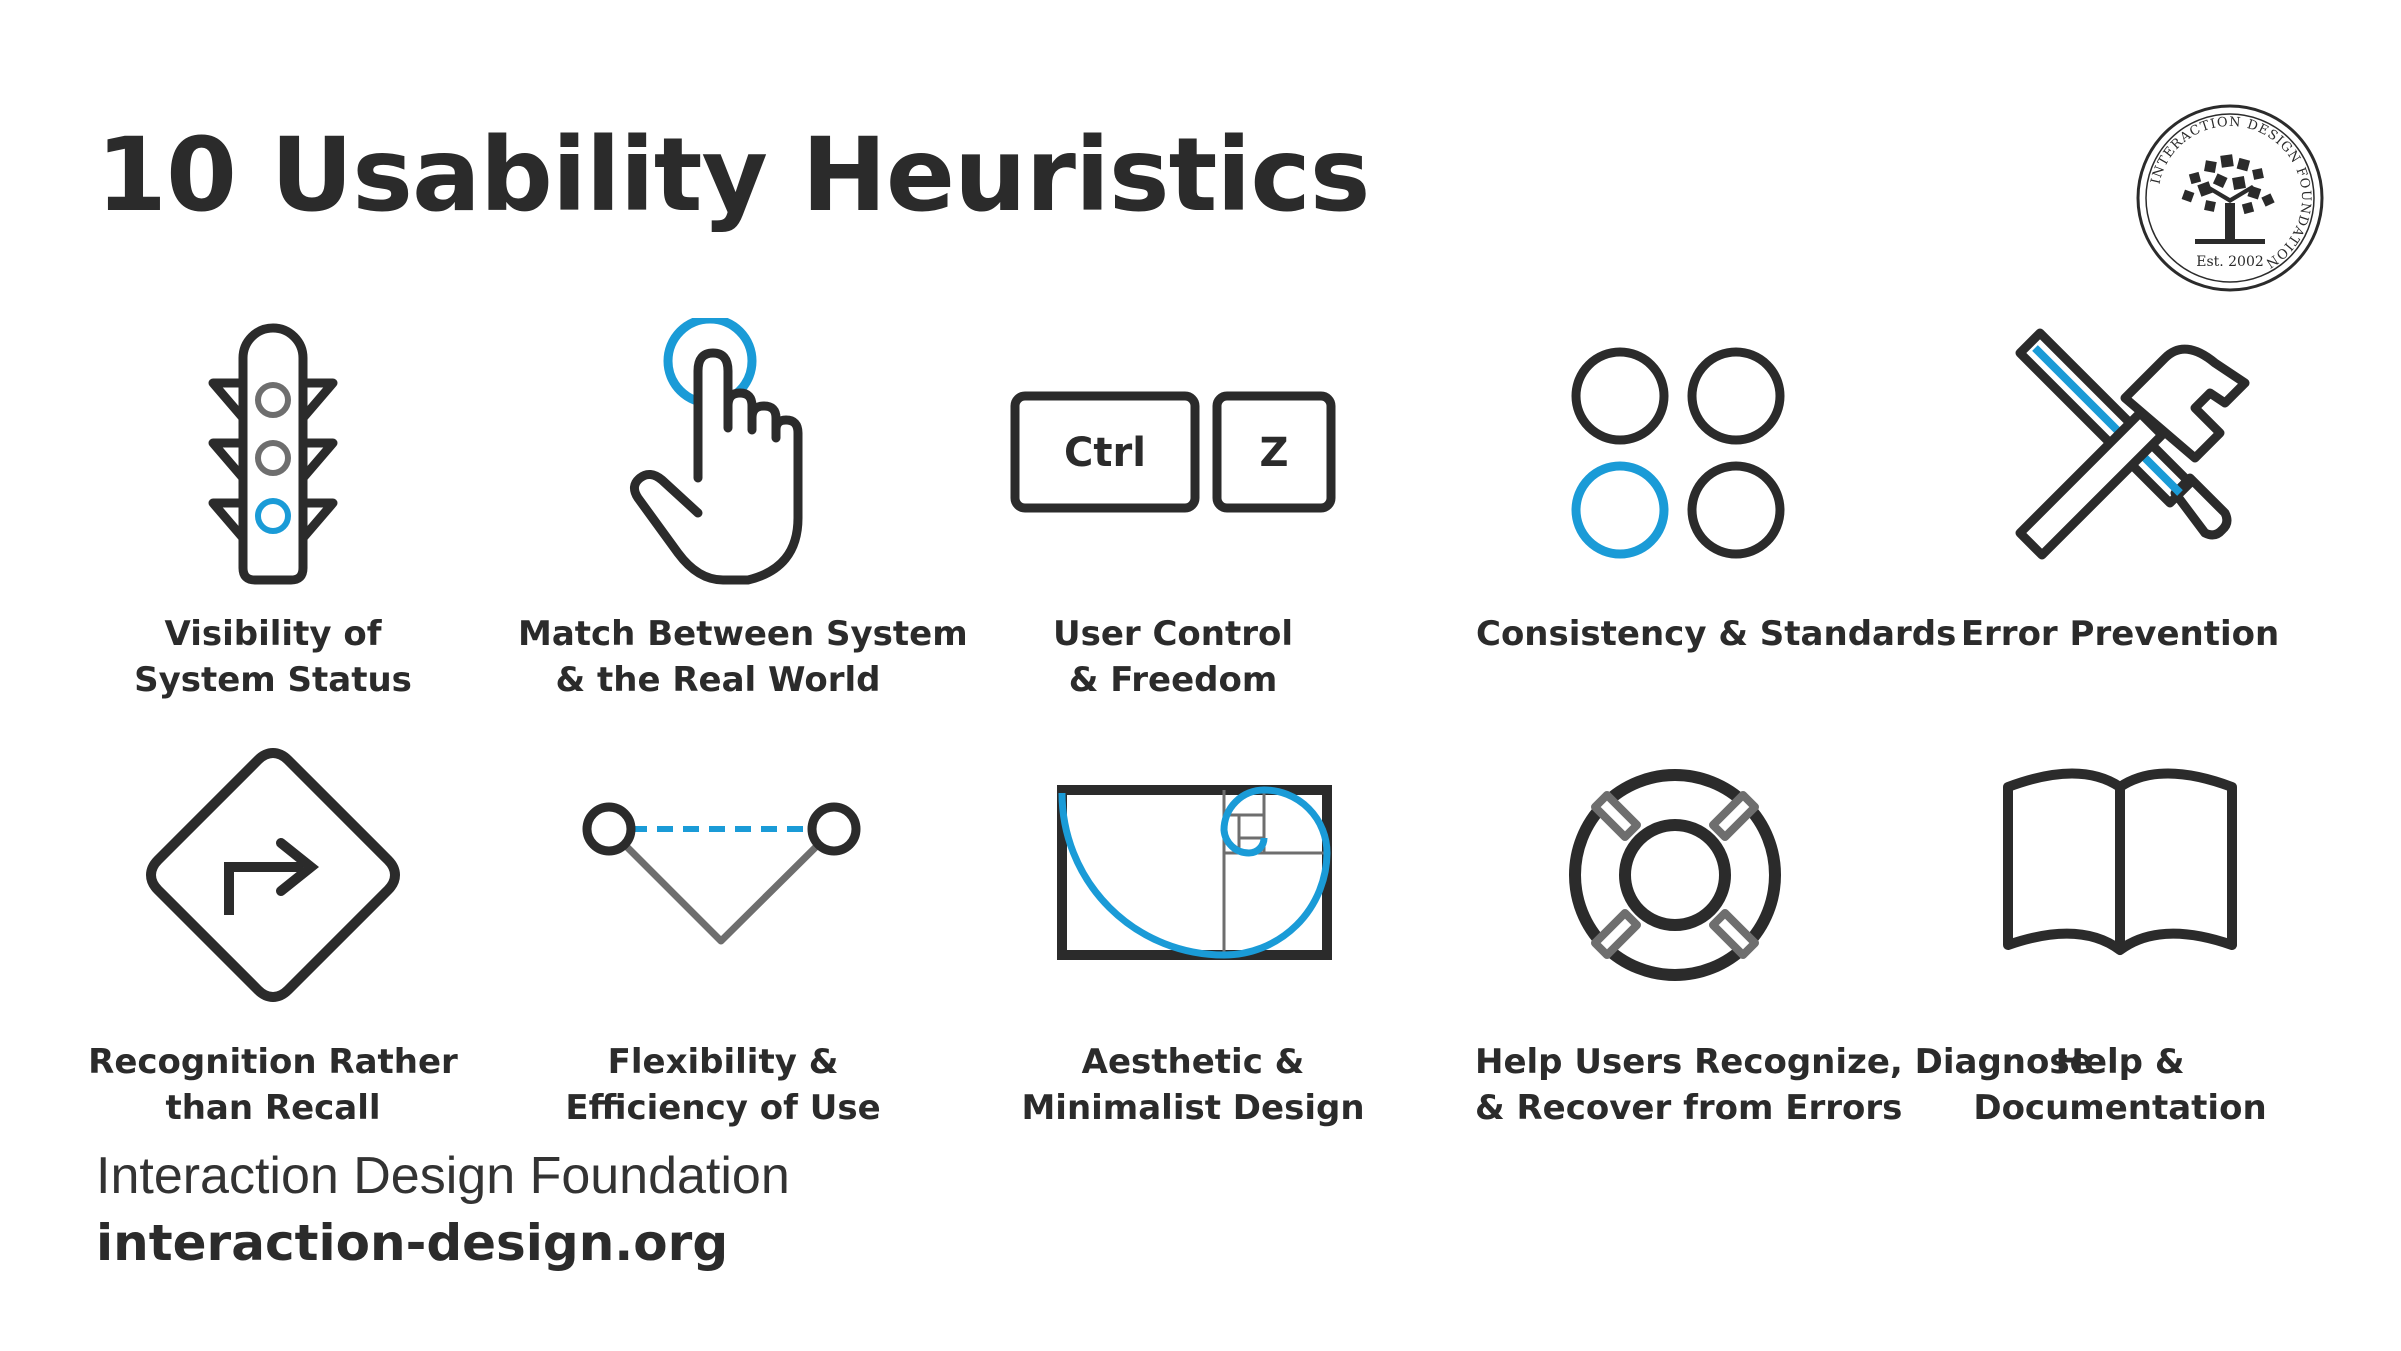  I want to click on idf-logo: INTERACTION DESIGN FOUNDATION Est. 2002, so click(2230, 198).